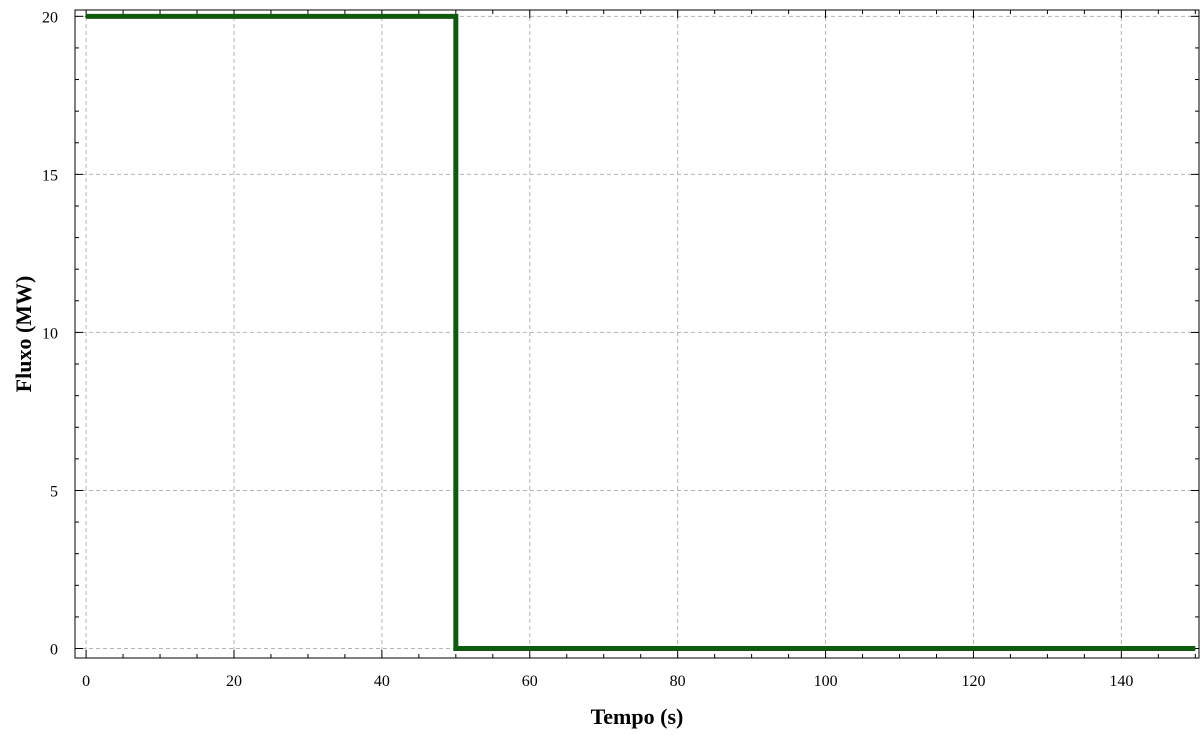 This screenshot has height=735, width=1202. I want to click on y-axis-title: Fluxo (MW), so click(23, 334).